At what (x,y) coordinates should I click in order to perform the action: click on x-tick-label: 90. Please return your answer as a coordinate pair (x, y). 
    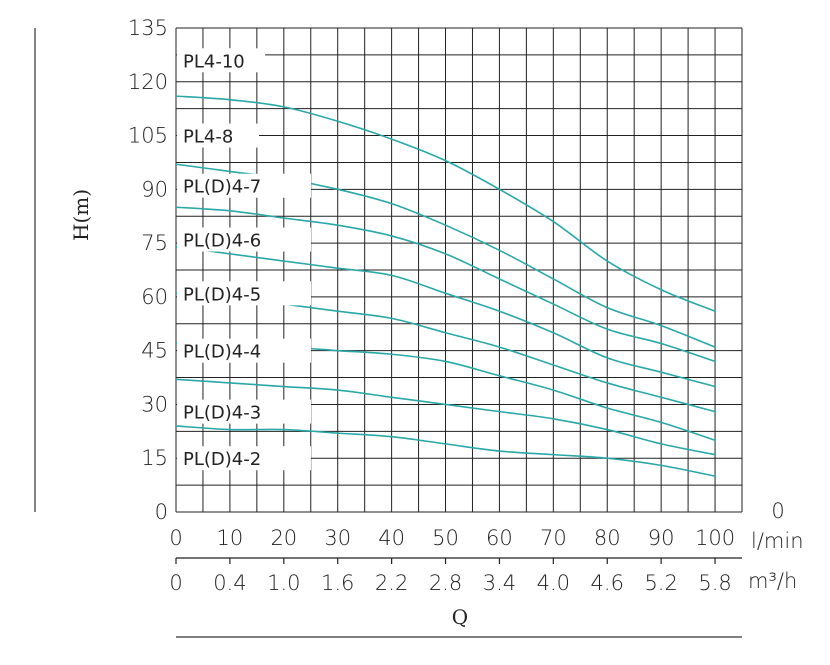
    Looking at the image, I should click on (661, 538).